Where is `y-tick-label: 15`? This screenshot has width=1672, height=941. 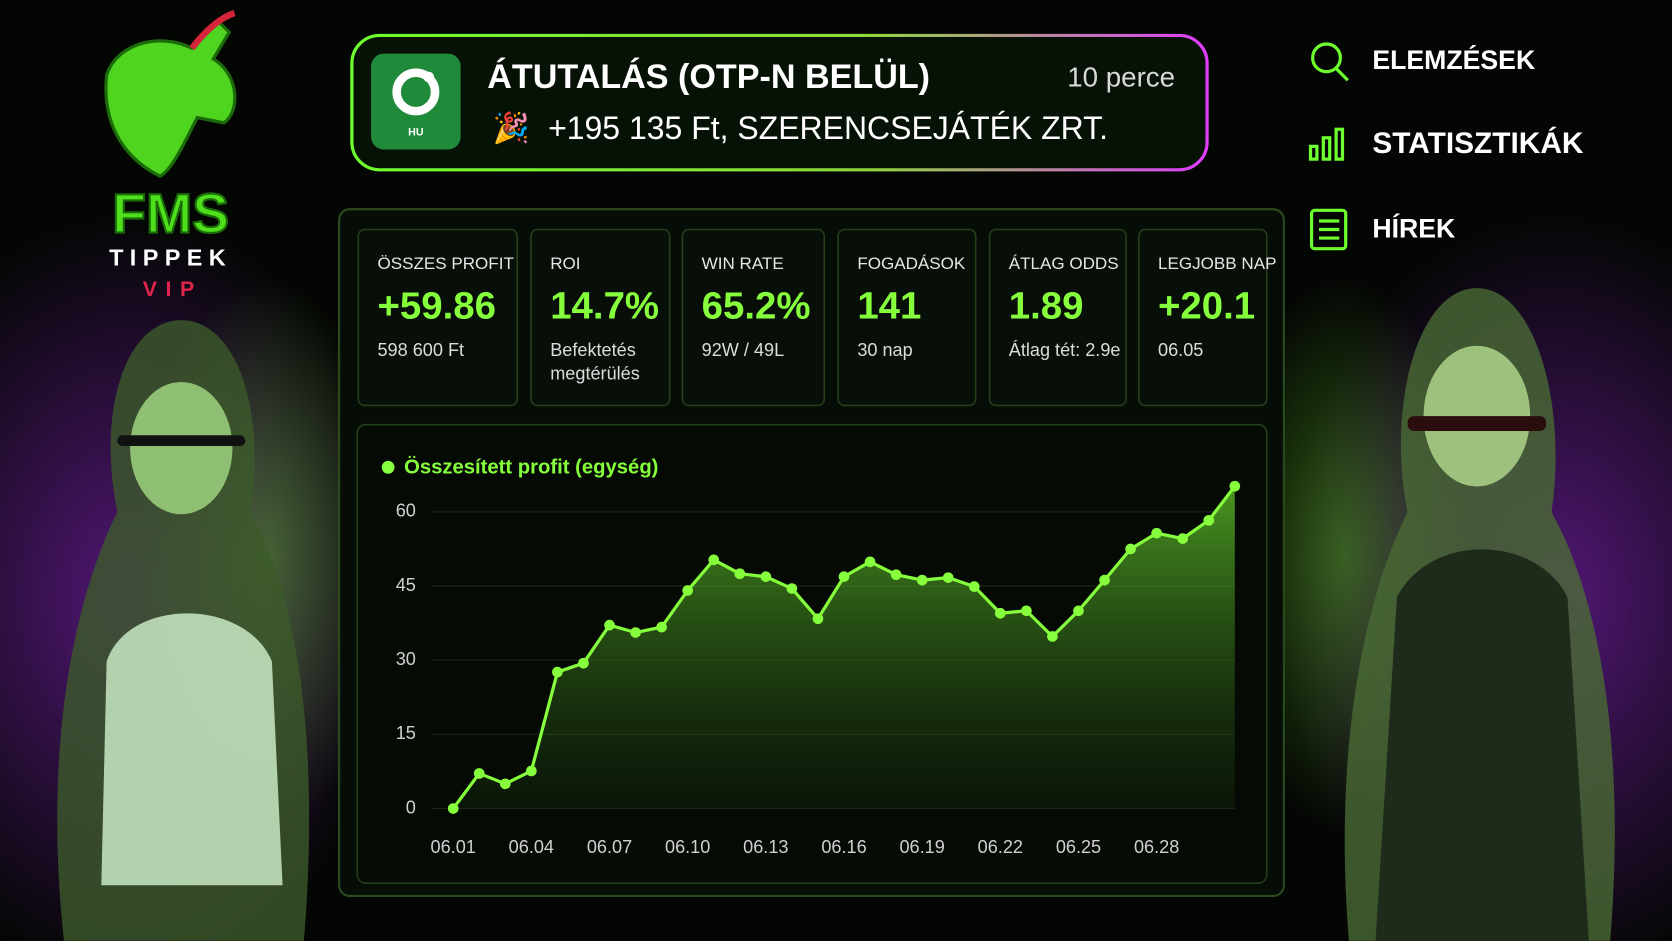 y-tick-label: 15 is located at coordinates (406, 733).